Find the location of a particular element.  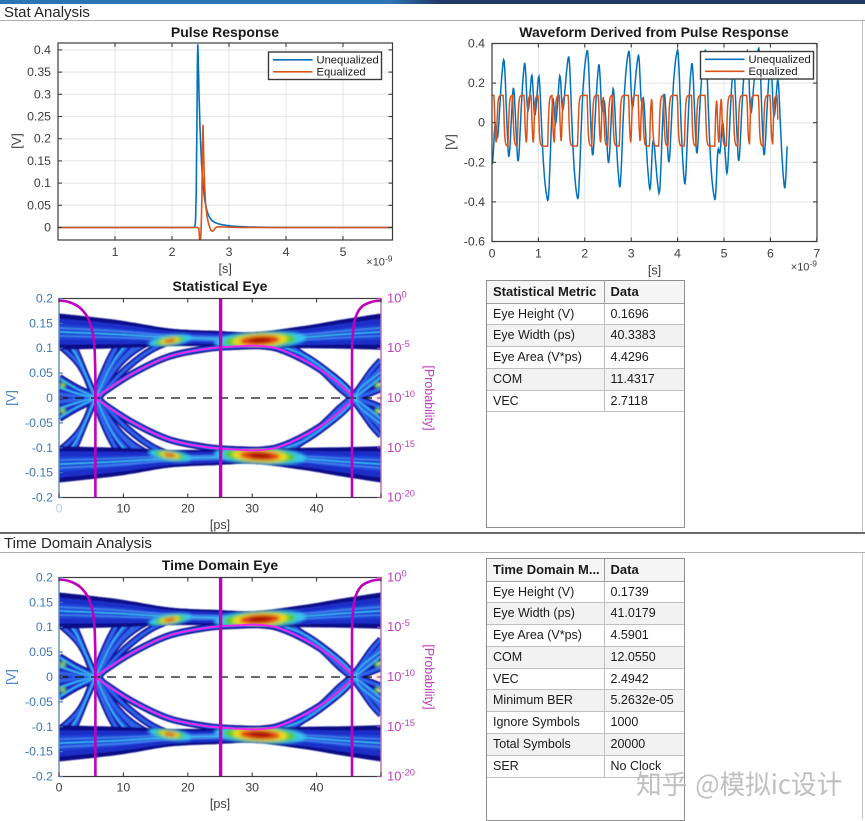

svg-text: ×10⁻⁹ is located at coordinates (804, 266).